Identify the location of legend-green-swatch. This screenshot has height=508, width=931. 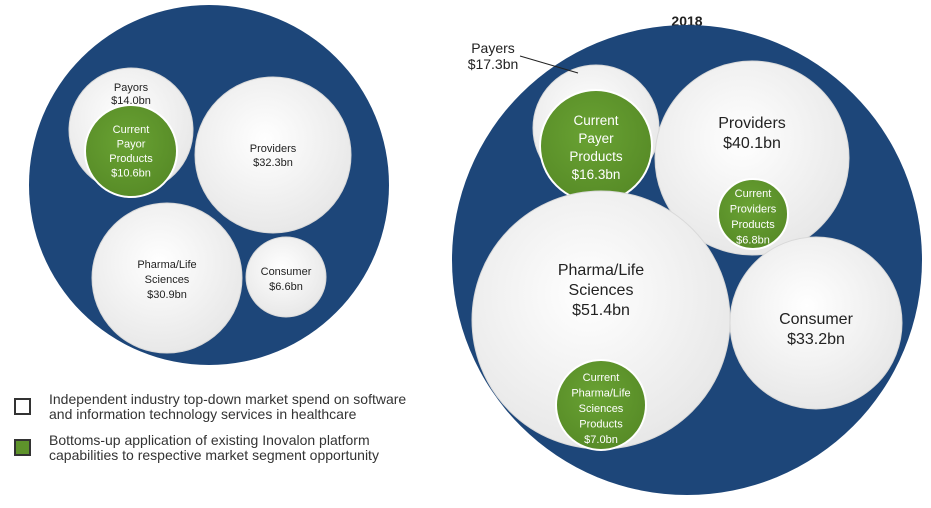
(22, 447).